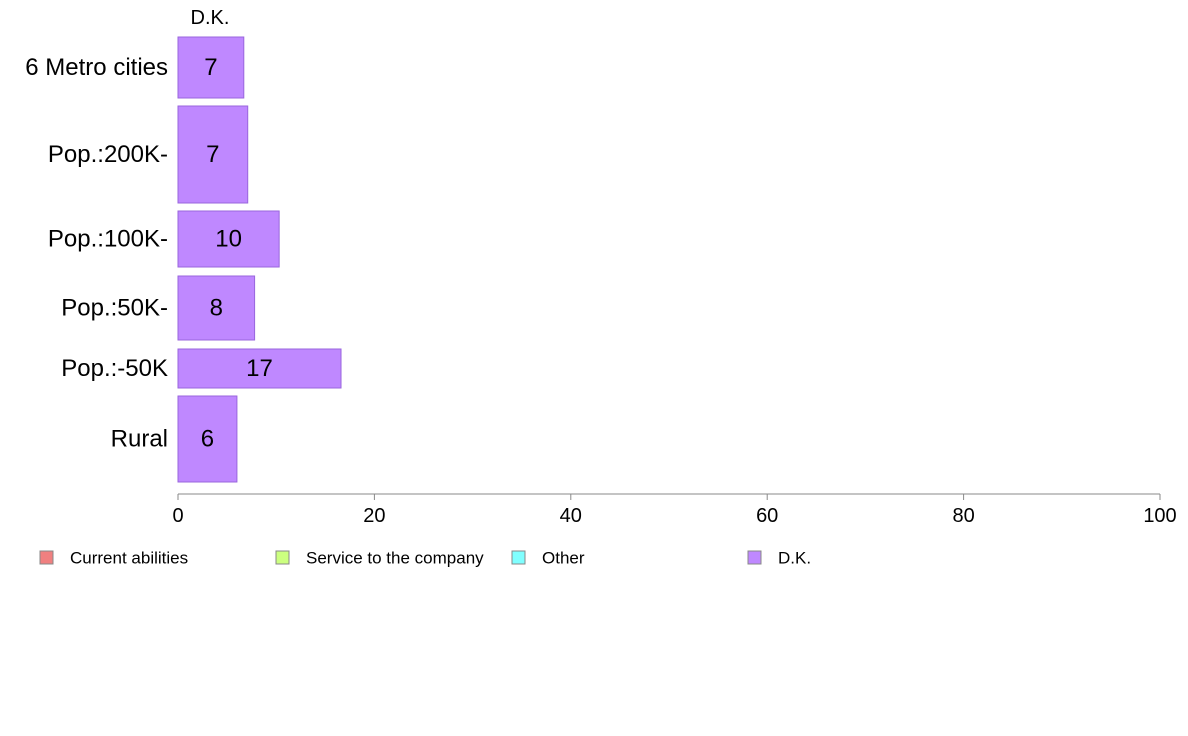 Image resolution: width=1188 pixels, height=736 pixels. I want to click on x-tick-label: 40, so click(571, 516).